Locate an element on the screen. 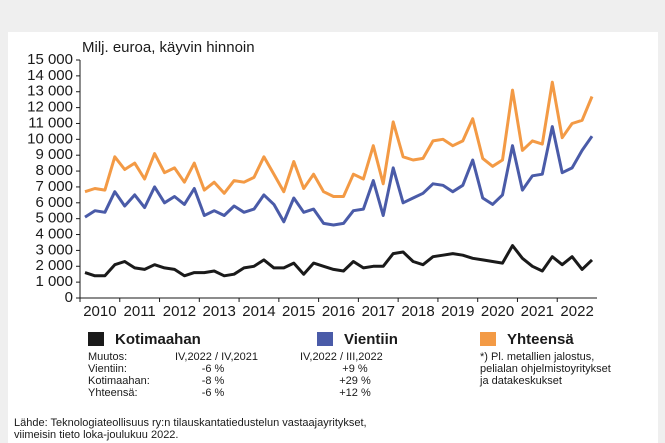 Image resolution: width=665 pixels, height=443 pixels. y-tick-label: 0 is located at coordinates (69, 297).